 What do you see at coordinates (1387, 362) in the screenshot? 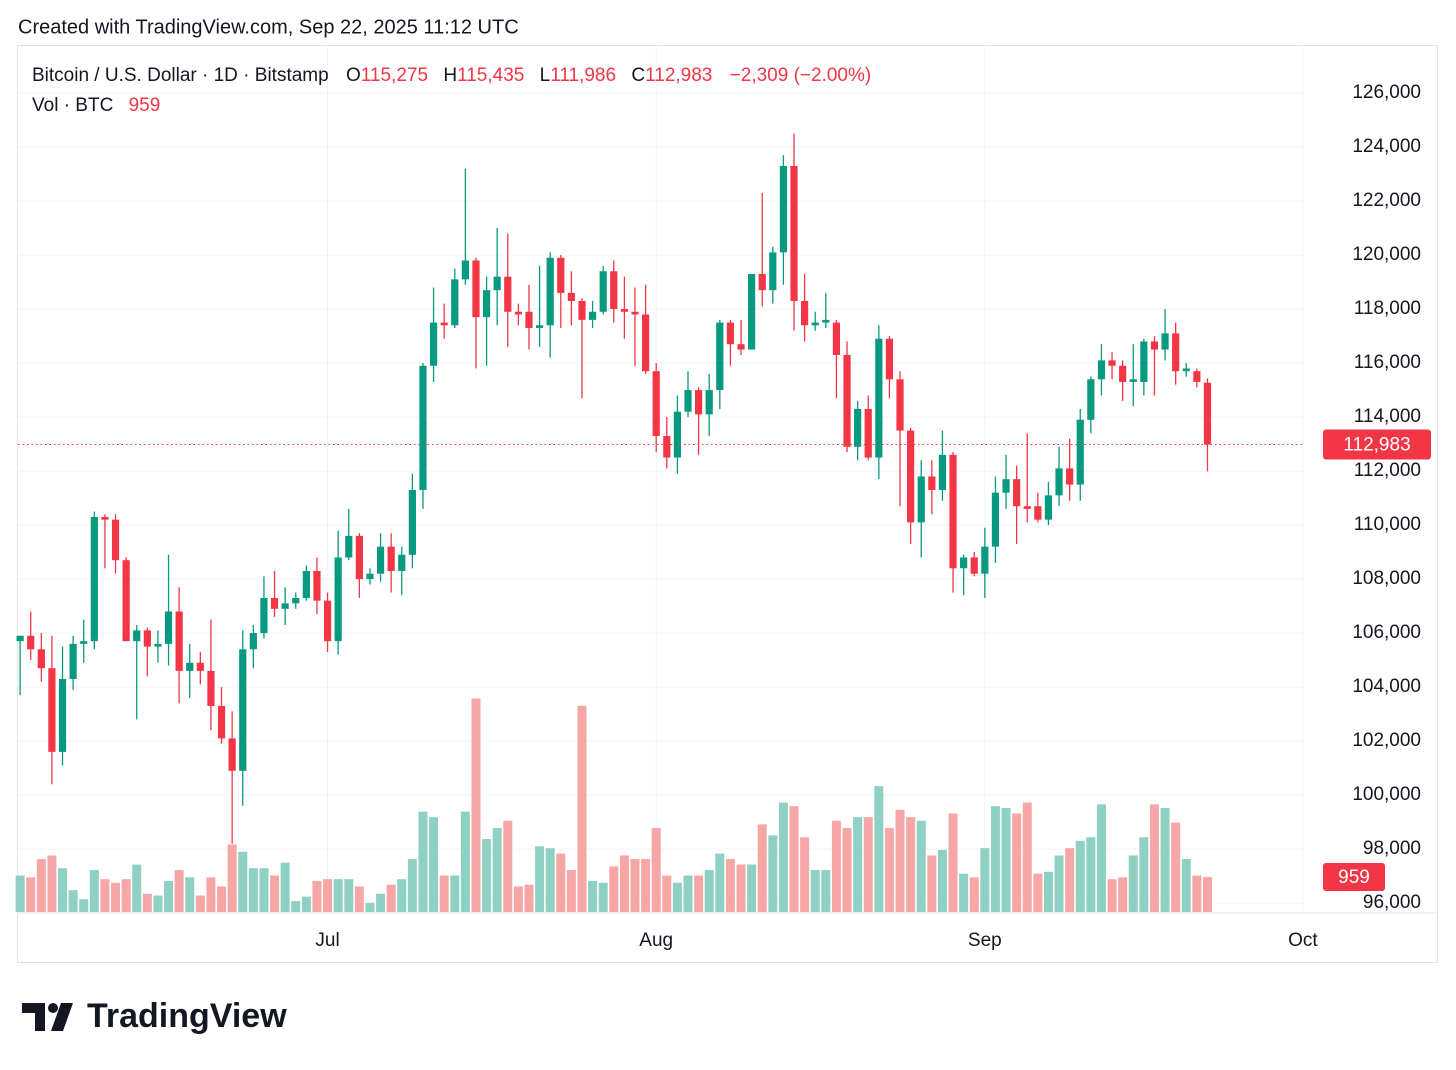
I see `y-tick-label: 116,000` at bounding box center [1387, 362].